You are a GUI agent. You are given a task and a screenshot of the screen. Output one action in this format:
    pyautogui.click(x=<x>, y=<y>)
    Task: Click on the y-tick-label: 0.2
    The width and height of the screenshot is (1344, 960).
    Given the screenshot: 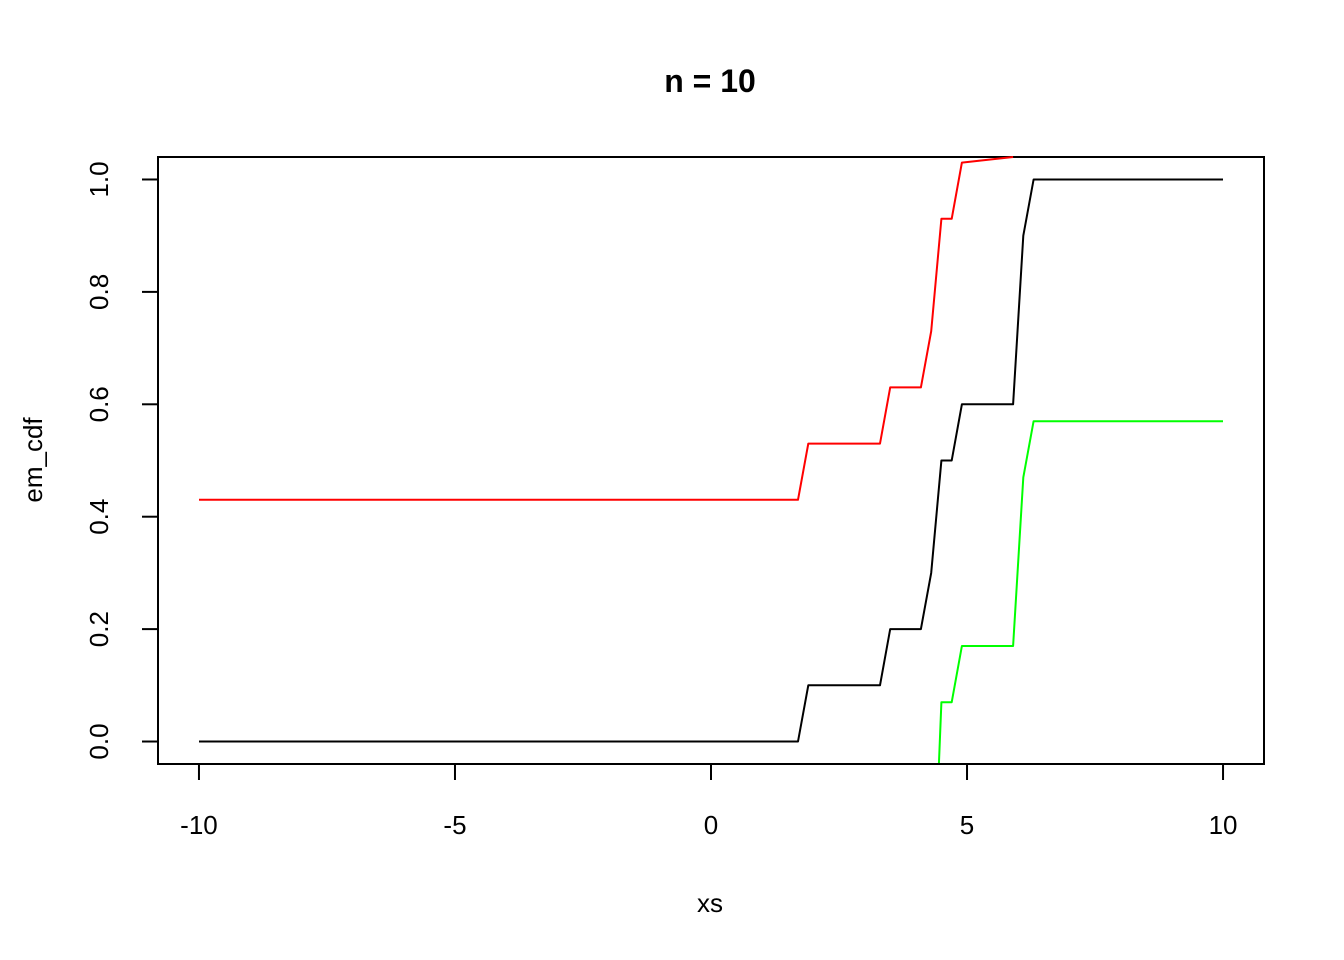 What is the action you would take?
    pyautogui.click(x=99, y=629)
    